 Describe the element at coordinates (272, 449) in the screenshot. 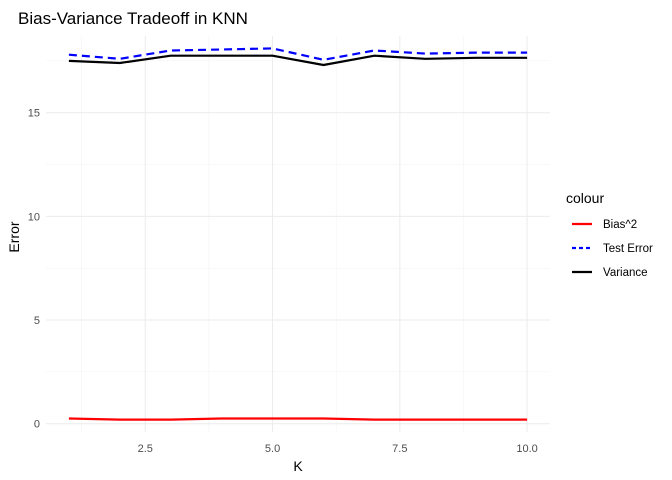

I see `x-tick-label: 5.0` at that location.